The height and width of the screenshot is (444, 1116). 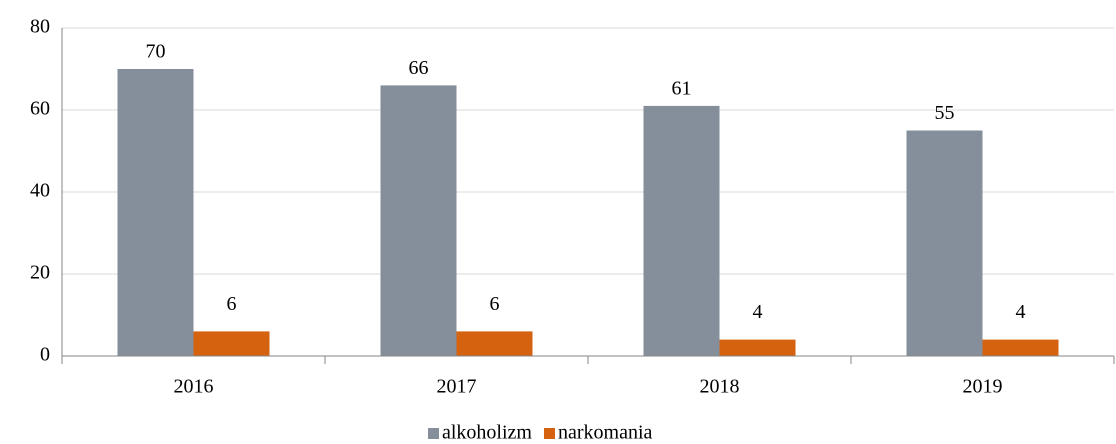 What do you see at coordinates (194, 387) in the screenshot?
I see `x-tick-label: 2016` at bounding box center [194, 387].